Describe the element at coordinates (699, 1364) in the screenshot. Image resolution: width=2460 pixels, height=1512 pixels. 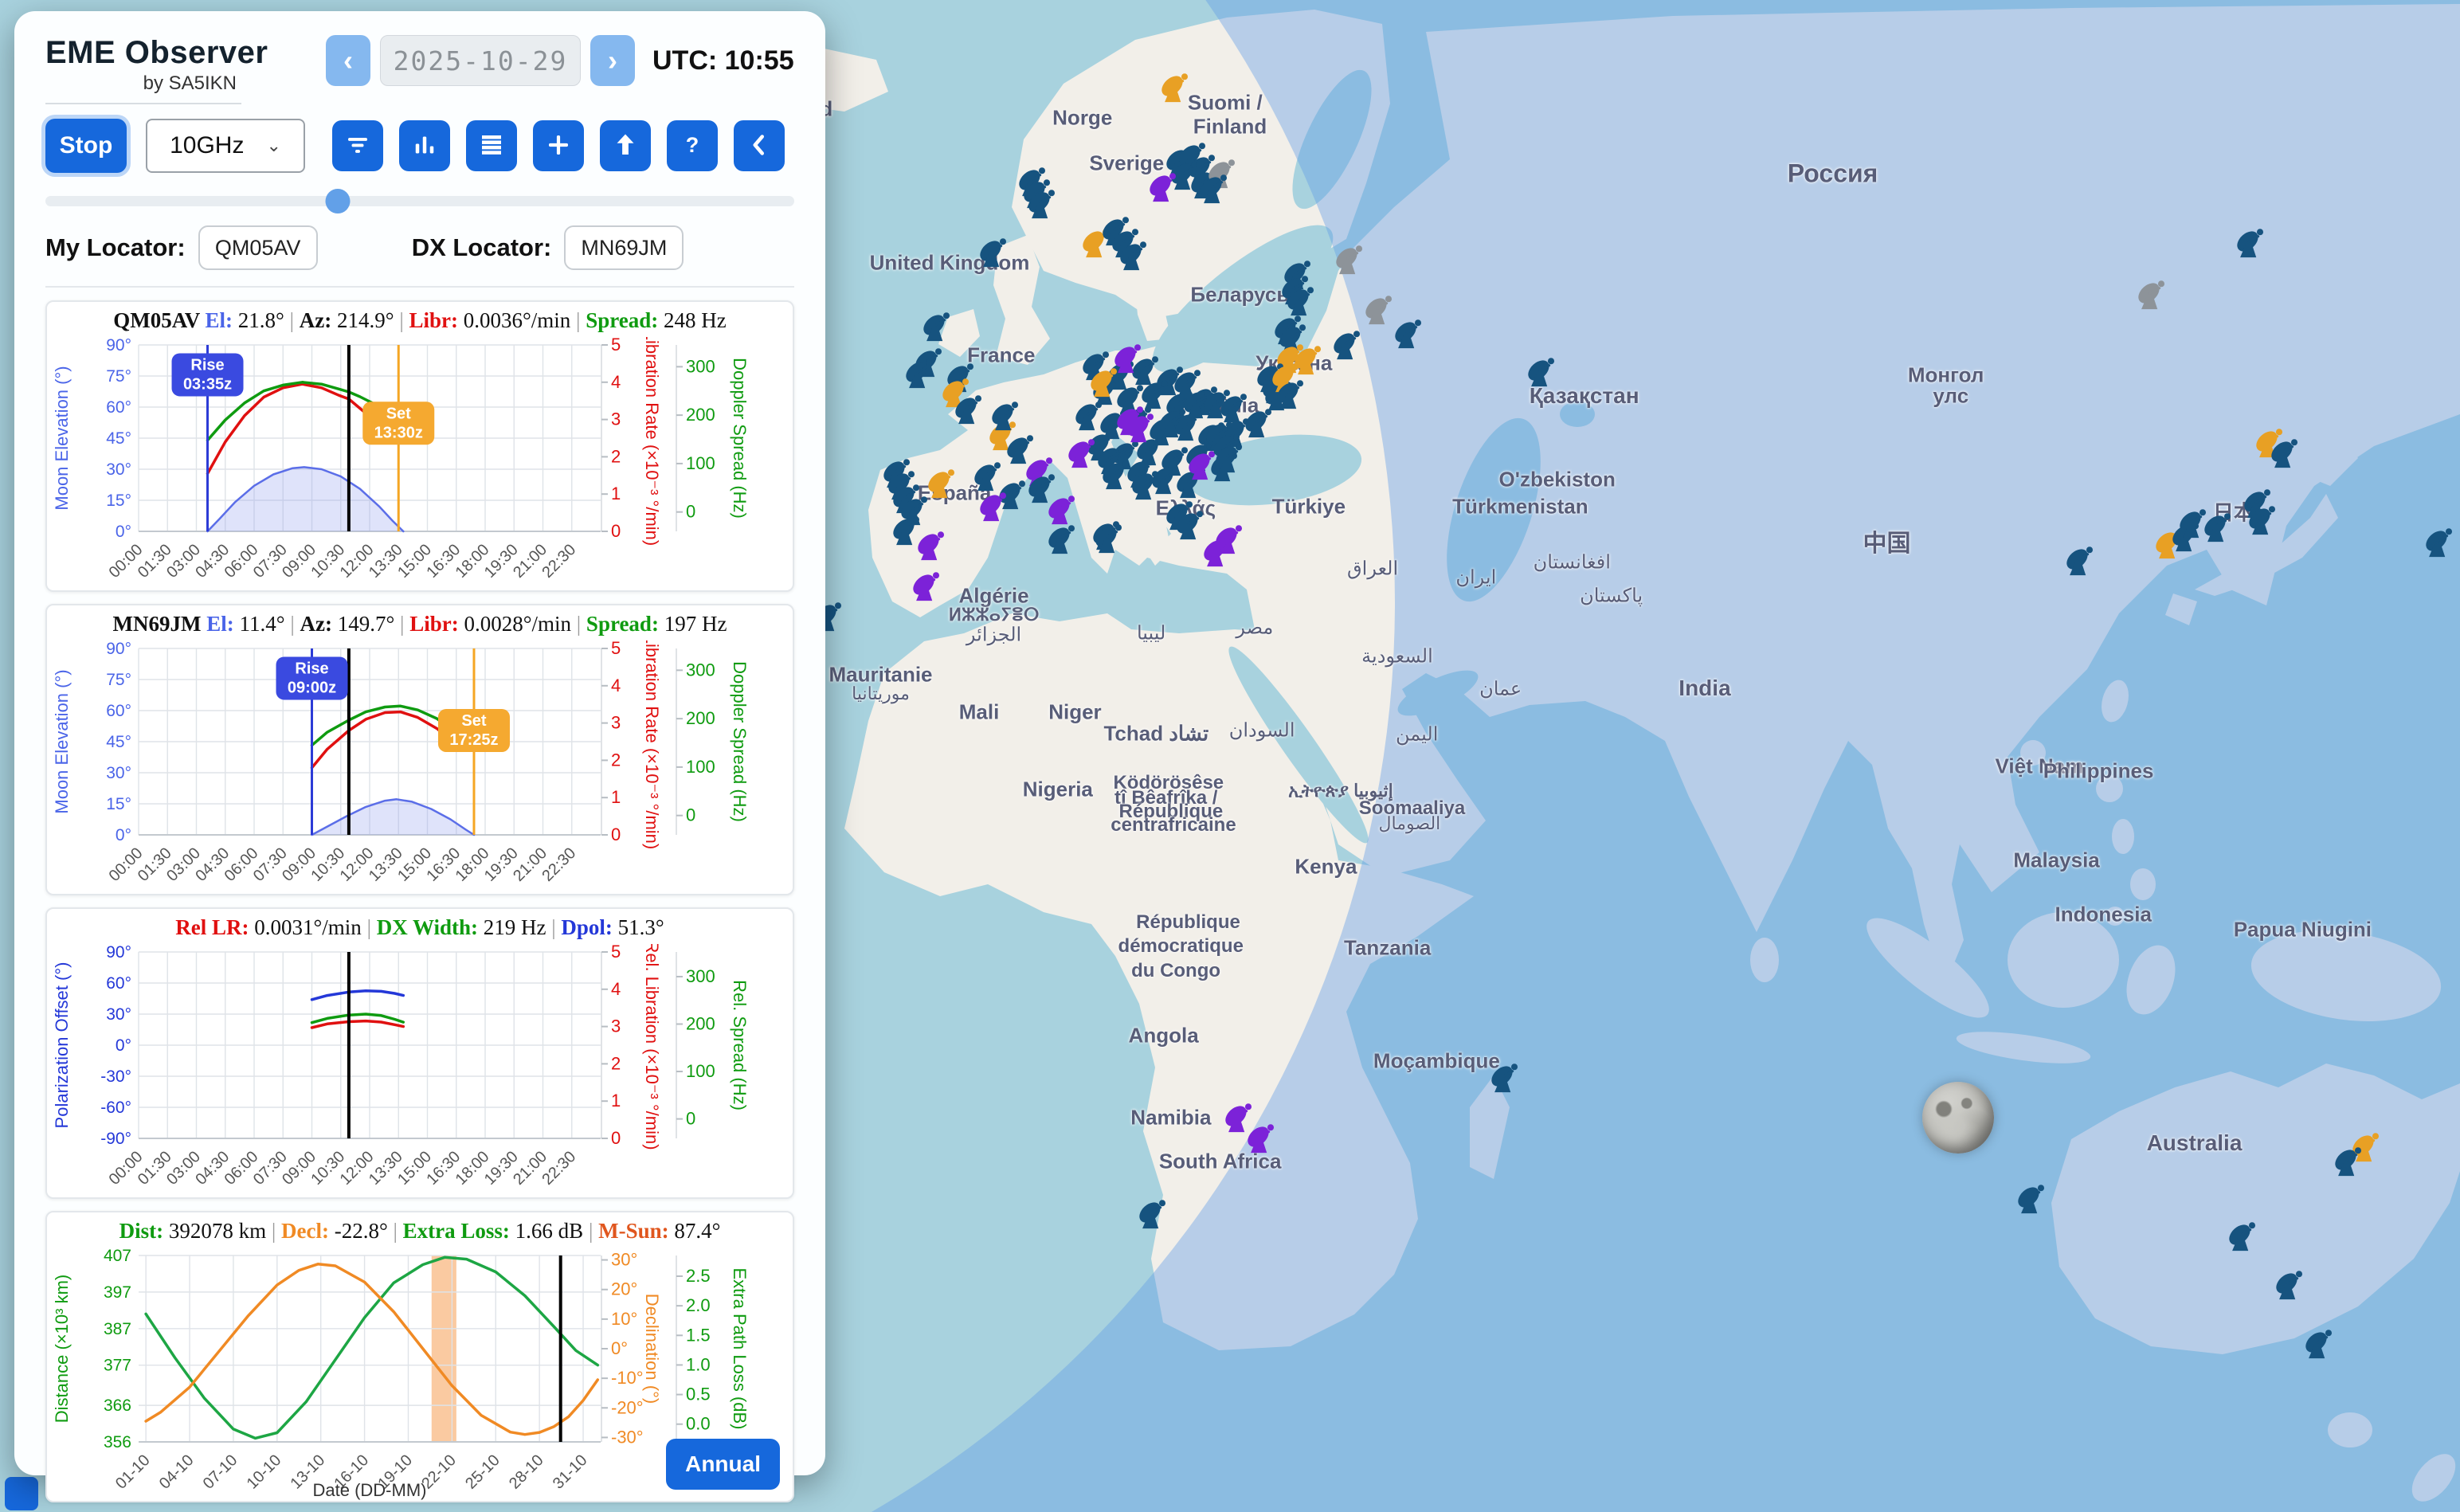
I see `svg-text: 1.0` at that location.